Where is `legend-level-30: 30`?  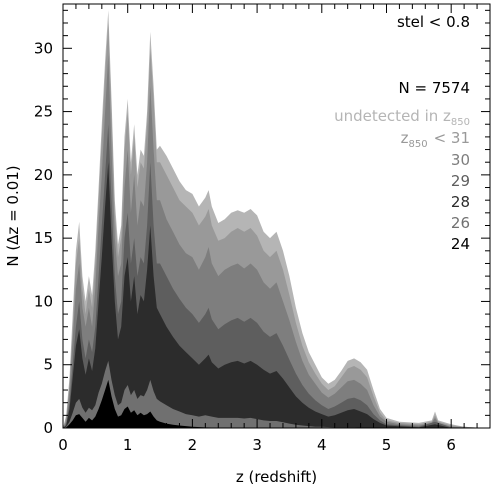 legend-level-30: 30 is located at coordinates (460, 160).